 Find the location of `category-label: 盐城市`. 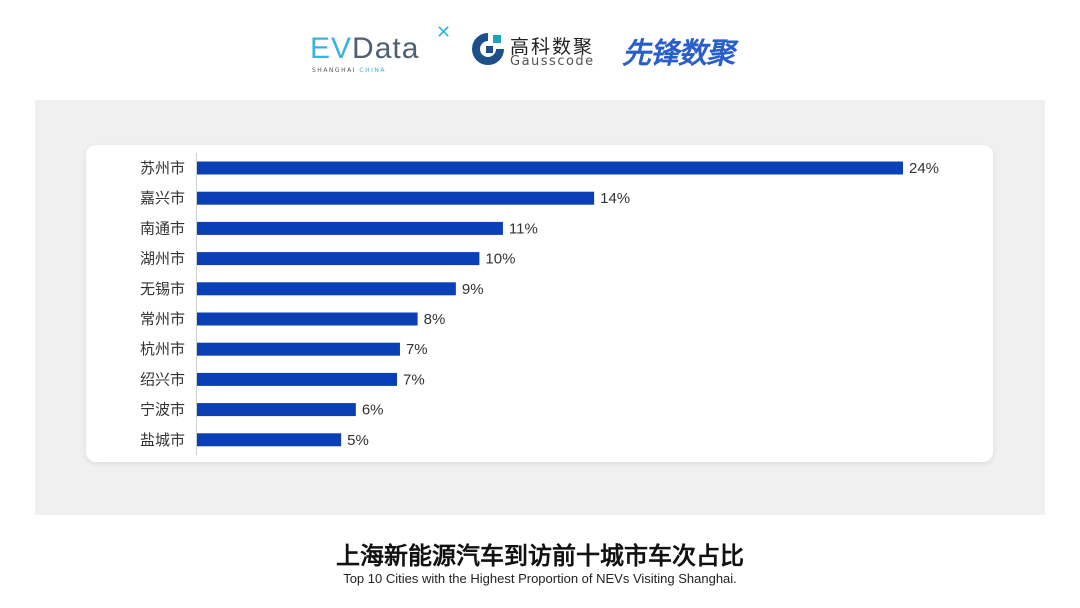

category-label: 盐城市 is located at coordinates (162, 440).